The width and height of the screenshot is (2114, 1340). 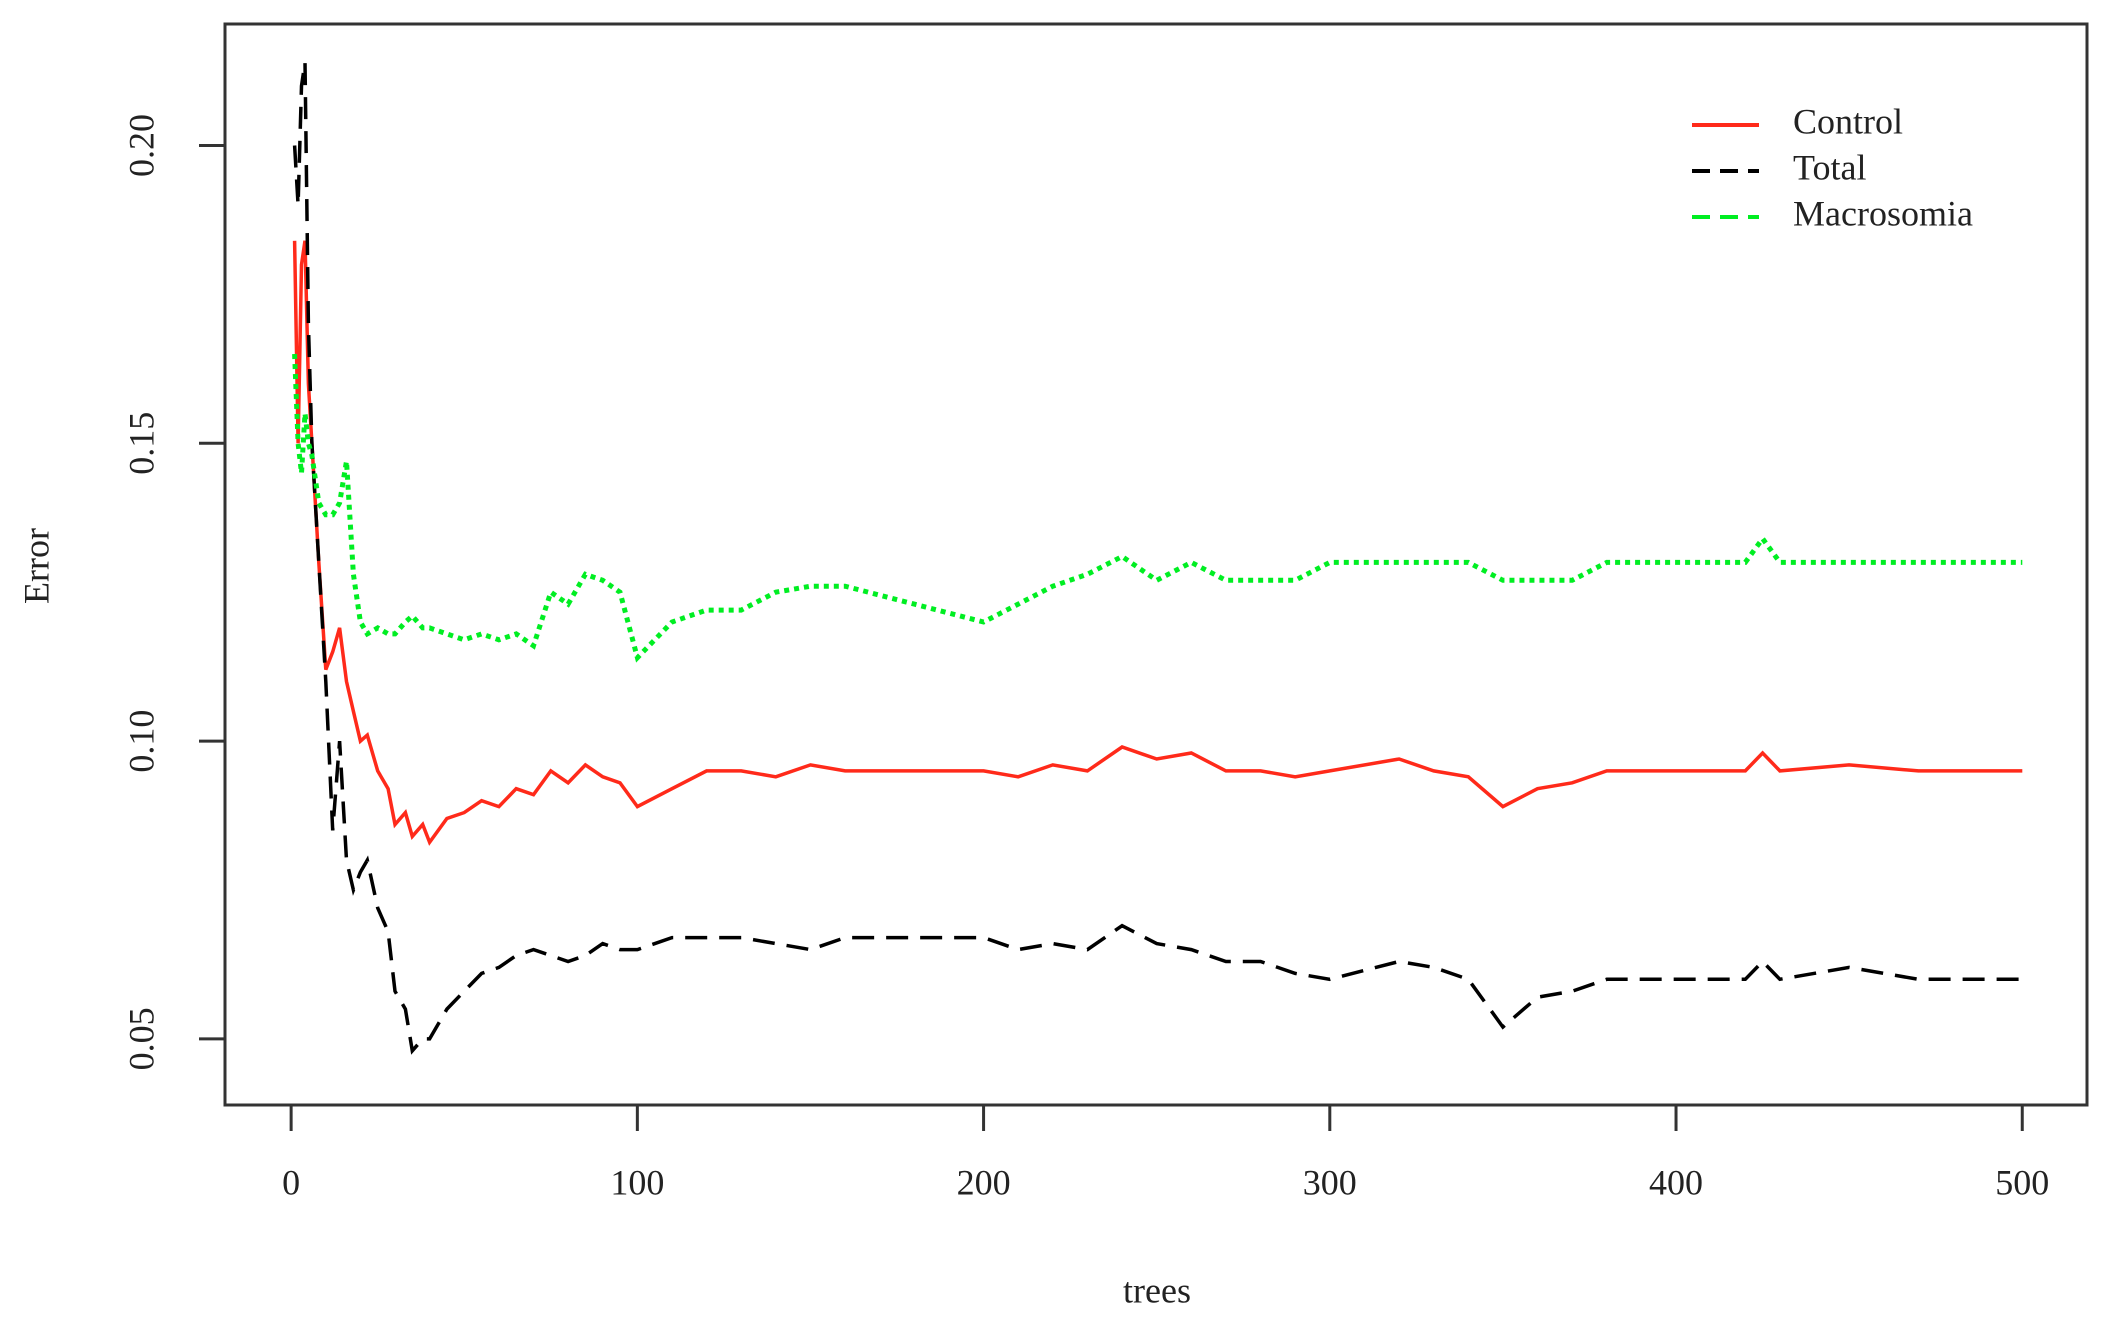 I want to click on y-tick-label: 0.10, so click(x=141, y=741).